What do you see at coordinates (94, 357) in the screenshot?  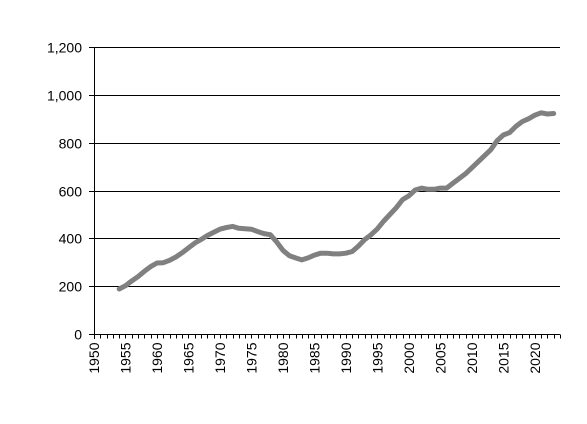 I see `x-tick-label: 1950` at bounding box center [94, 357].